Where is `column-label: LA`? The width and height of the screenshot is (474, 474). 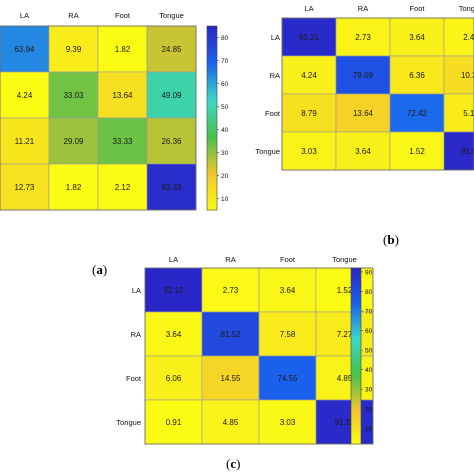 column-label: LA is located at coordinates (173, 259).